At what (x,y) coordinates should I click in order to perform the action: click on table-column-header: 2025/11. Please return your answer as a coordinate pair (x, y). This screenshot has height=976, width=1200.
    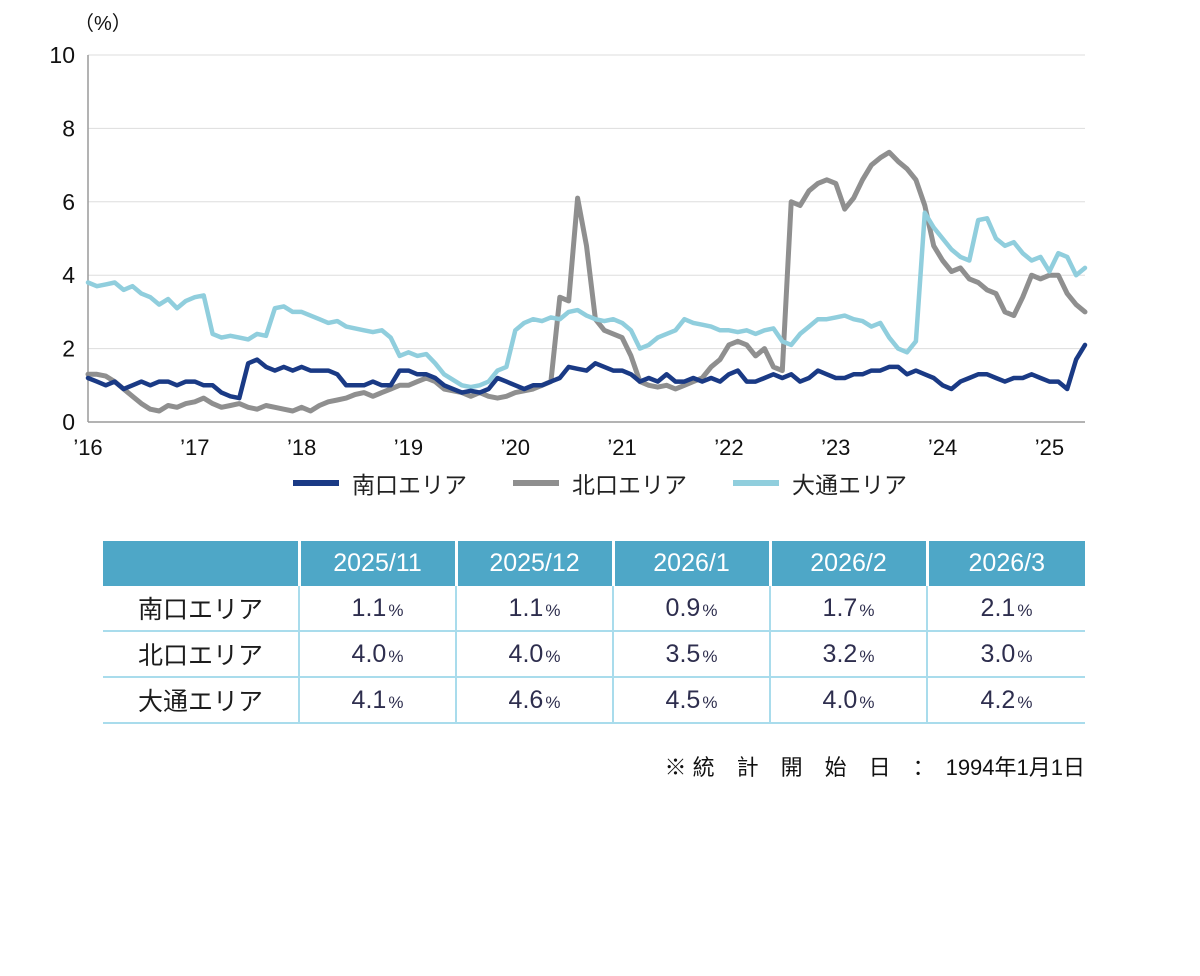
    Looking at the image, I should click on (376, 563).